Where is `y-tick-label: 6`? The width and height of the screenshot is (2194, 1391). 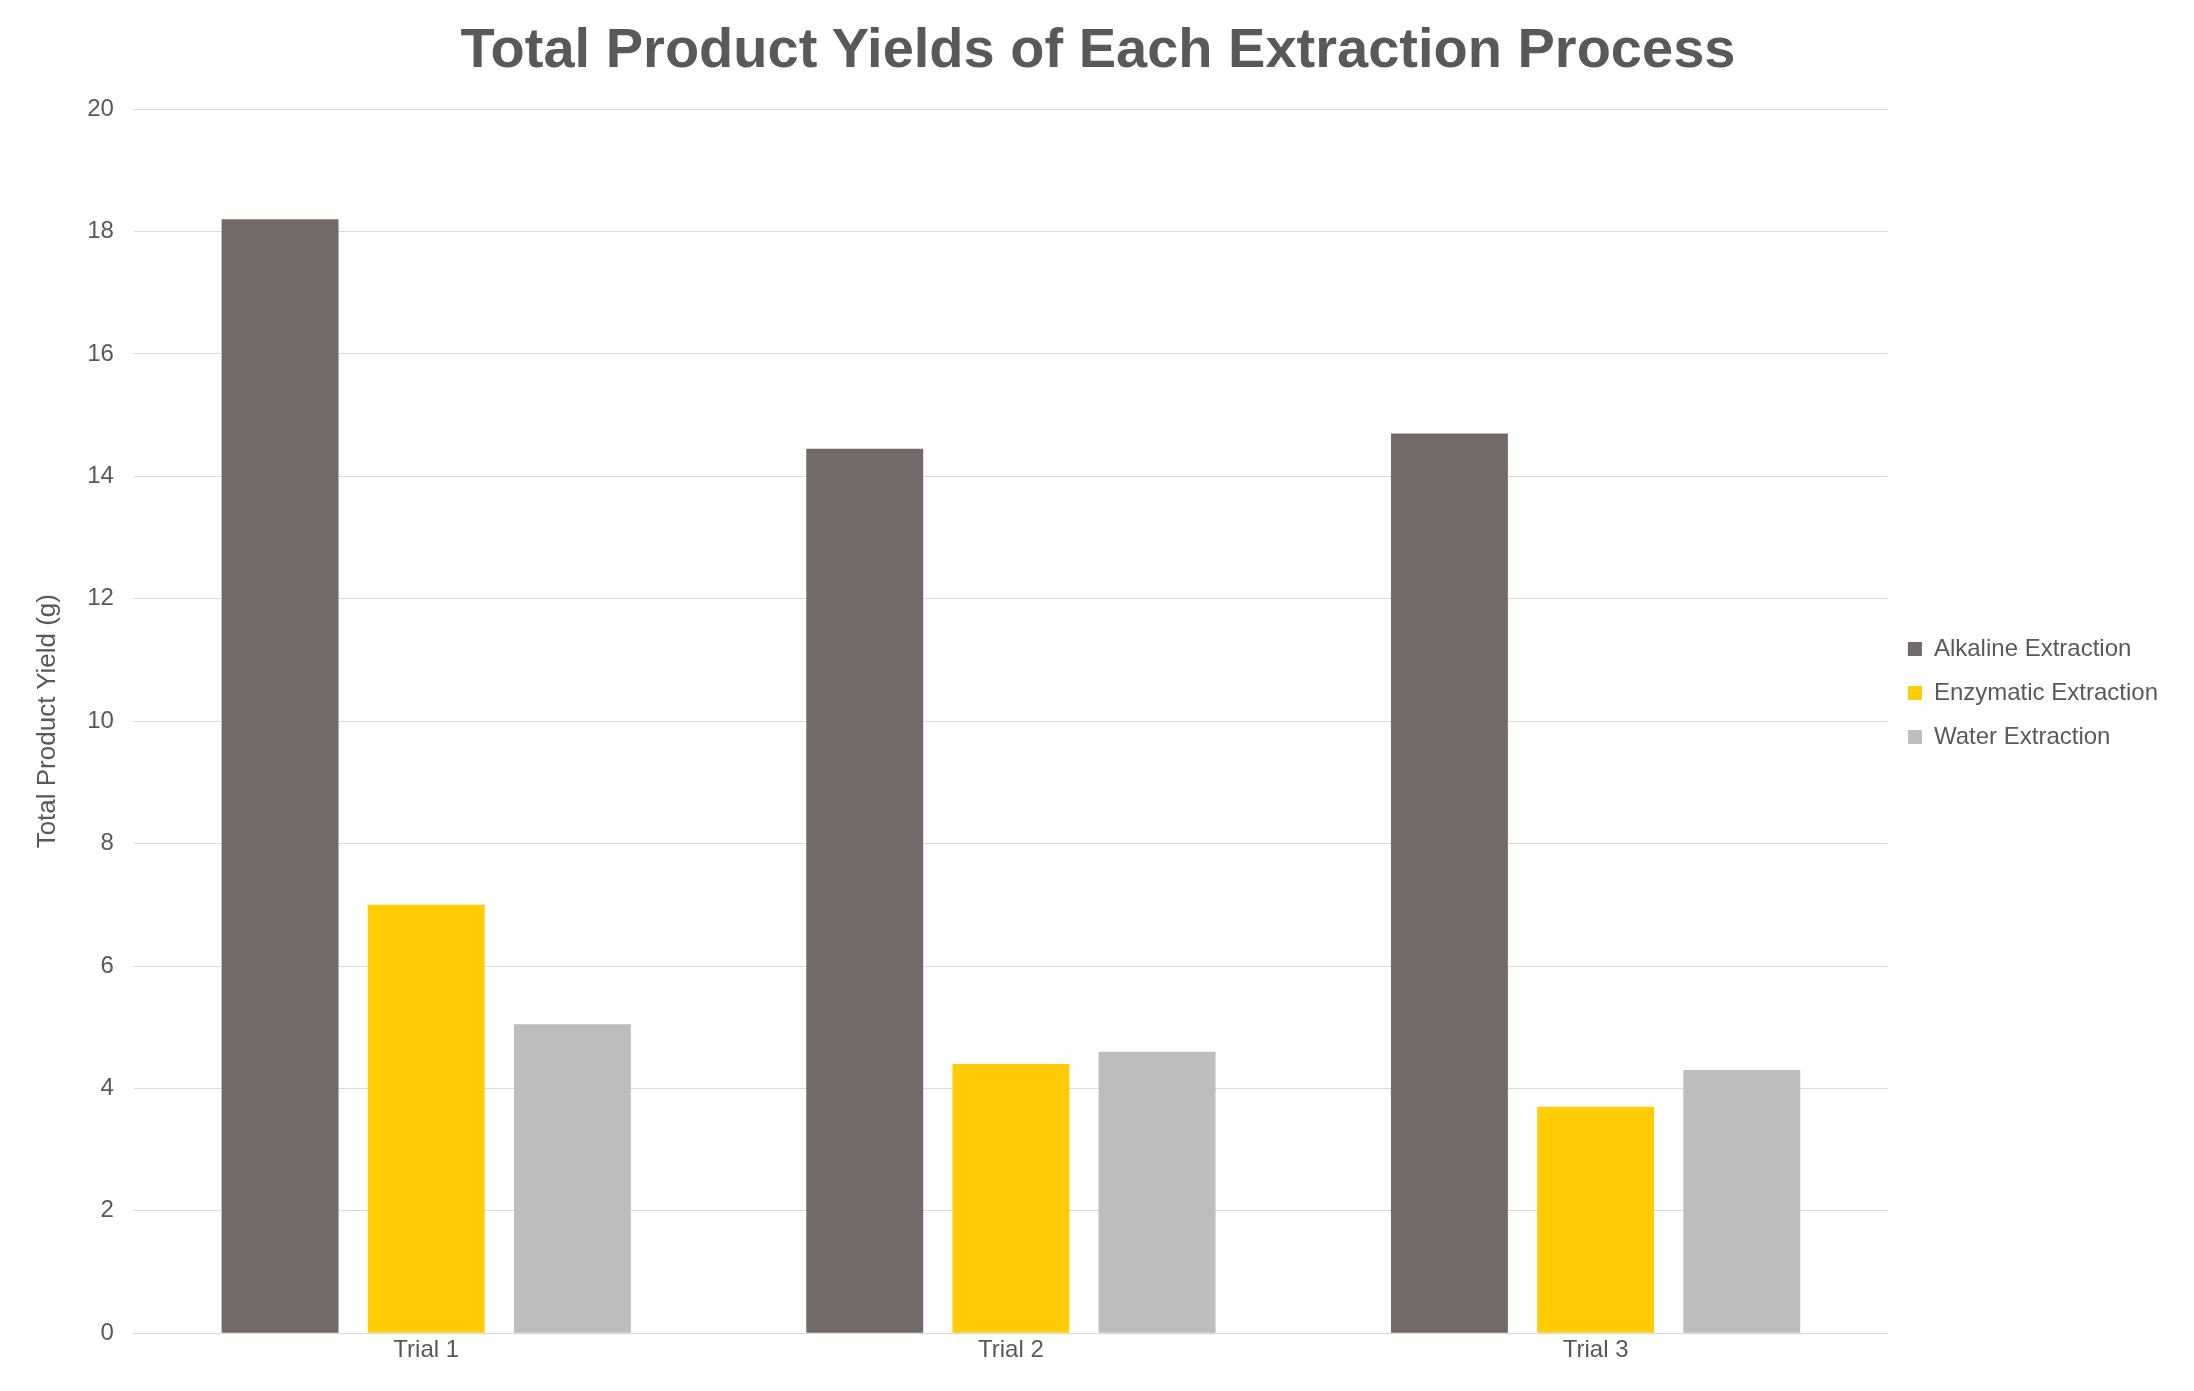
y-tick-label: 6 is located at coordinates (107, 964).